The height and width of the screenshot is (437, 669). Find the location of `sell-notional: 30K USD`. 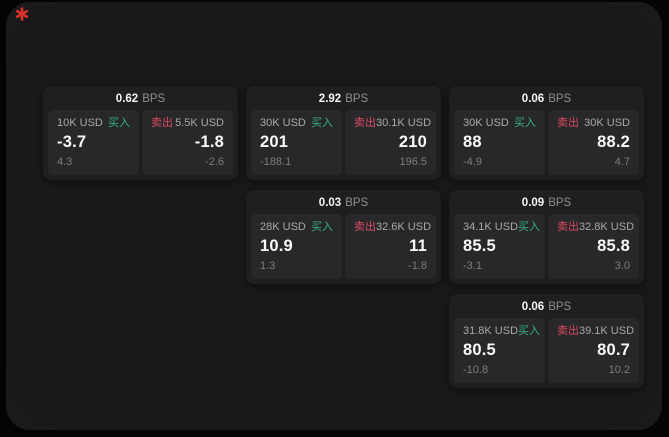

sell-notional: 30K USD is located at coordinates (607, 123).